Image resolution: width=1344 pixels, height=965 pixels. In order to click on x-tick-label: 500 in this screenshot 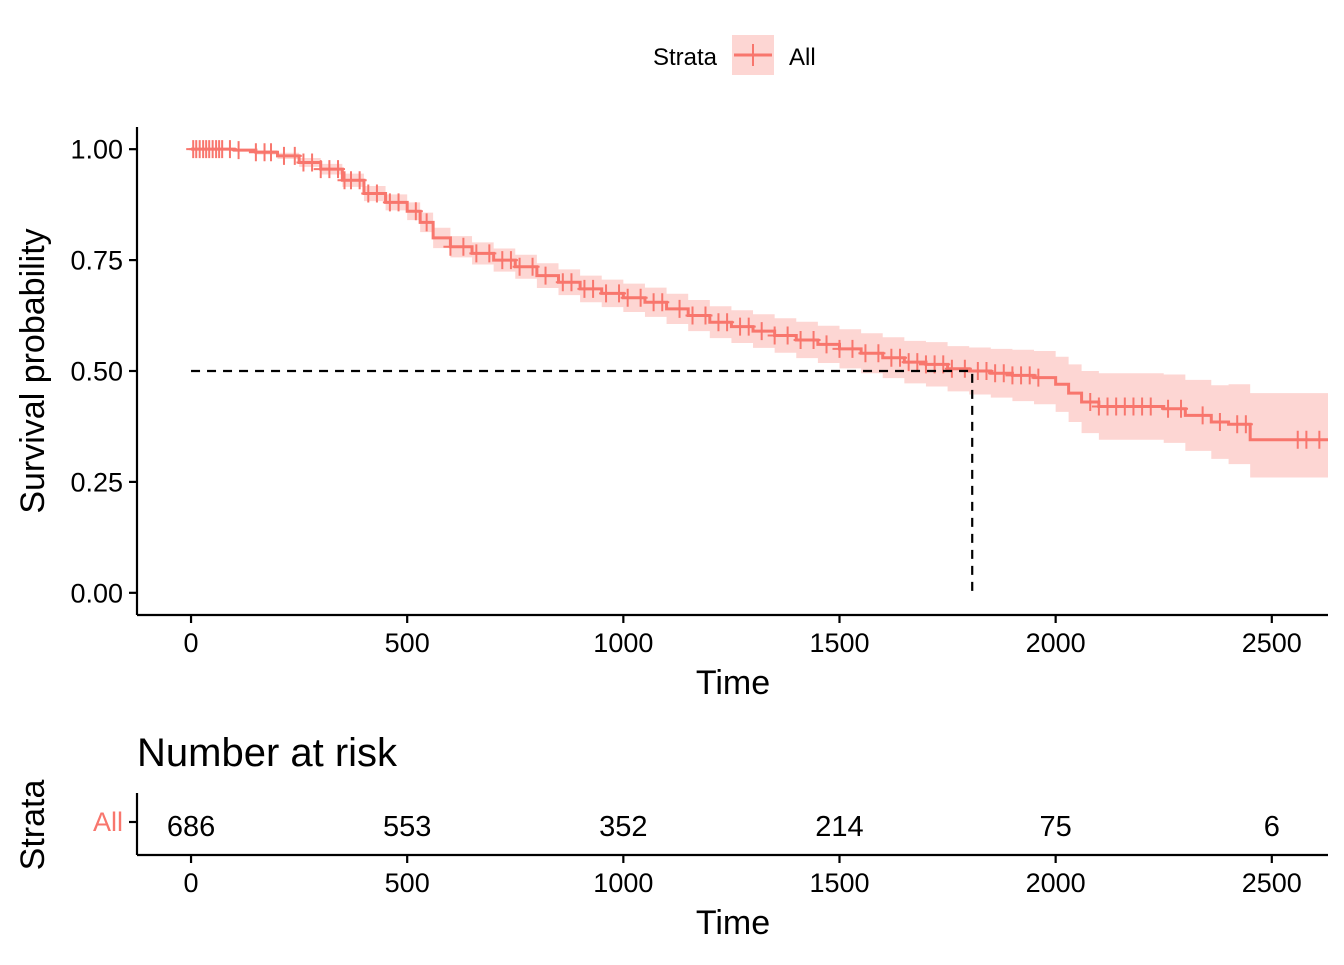, I will do `click(407, 643)`.